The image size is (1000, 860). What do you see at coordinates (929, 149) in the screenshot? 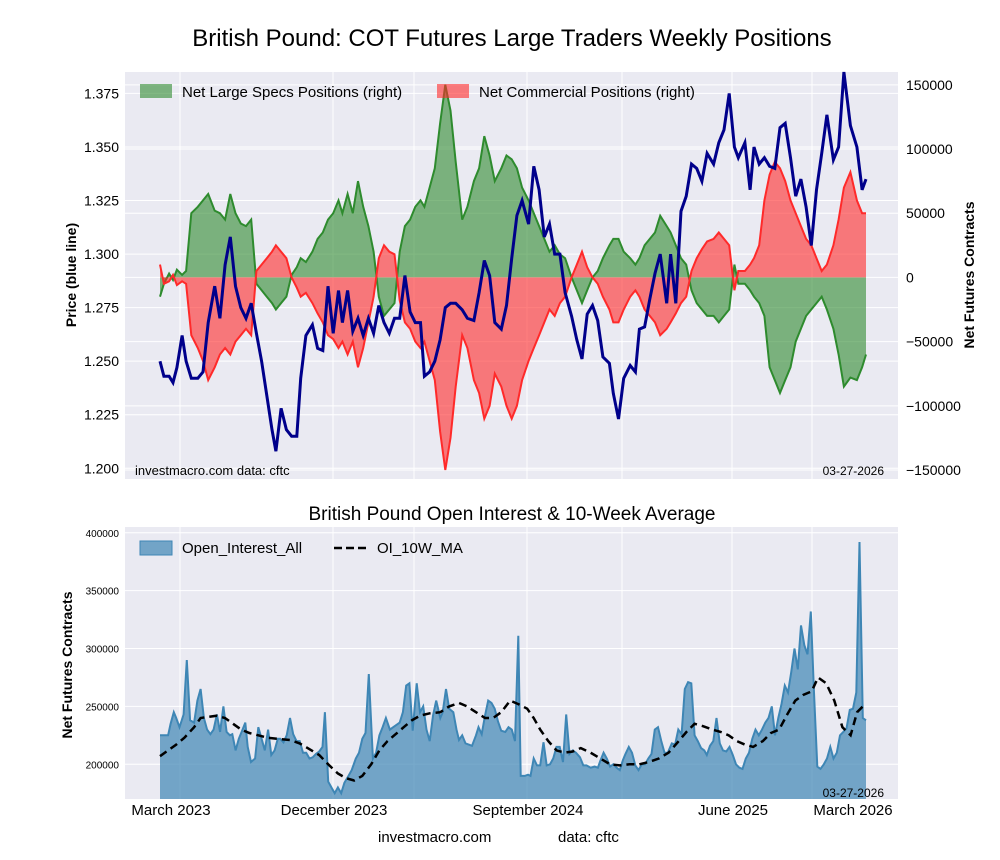
I see `top-right-tick-label: 100000` at bounding box center [929, 149].